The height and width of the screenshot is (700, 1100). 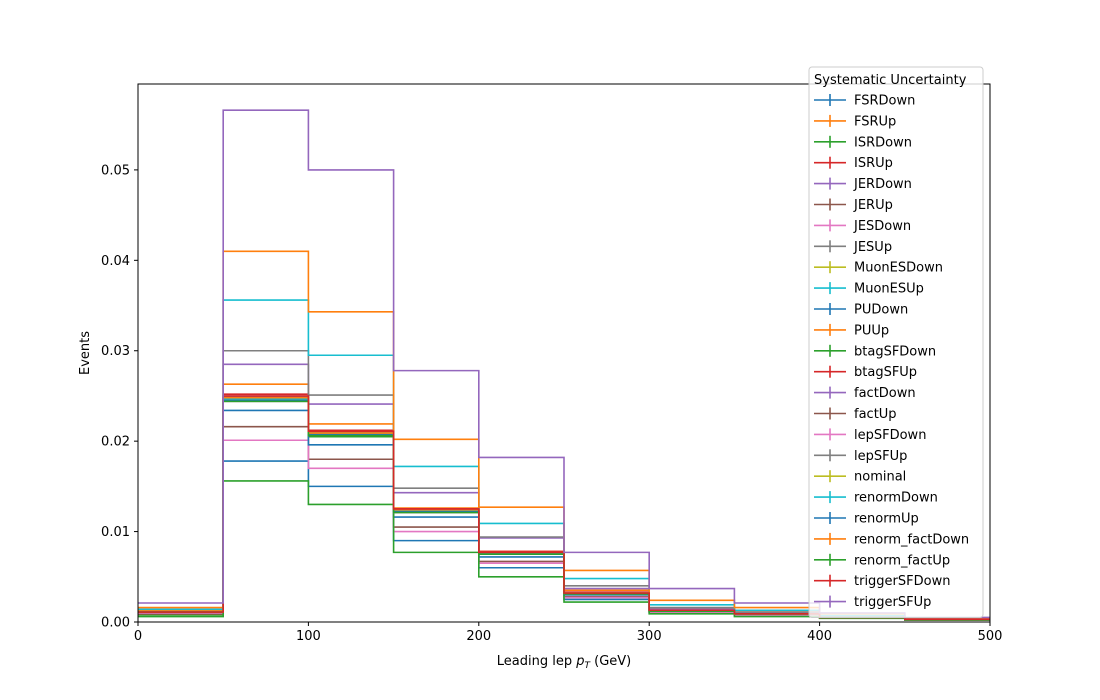 I want to click on legend-label: MuonESDown, so click(x=898, y=268).